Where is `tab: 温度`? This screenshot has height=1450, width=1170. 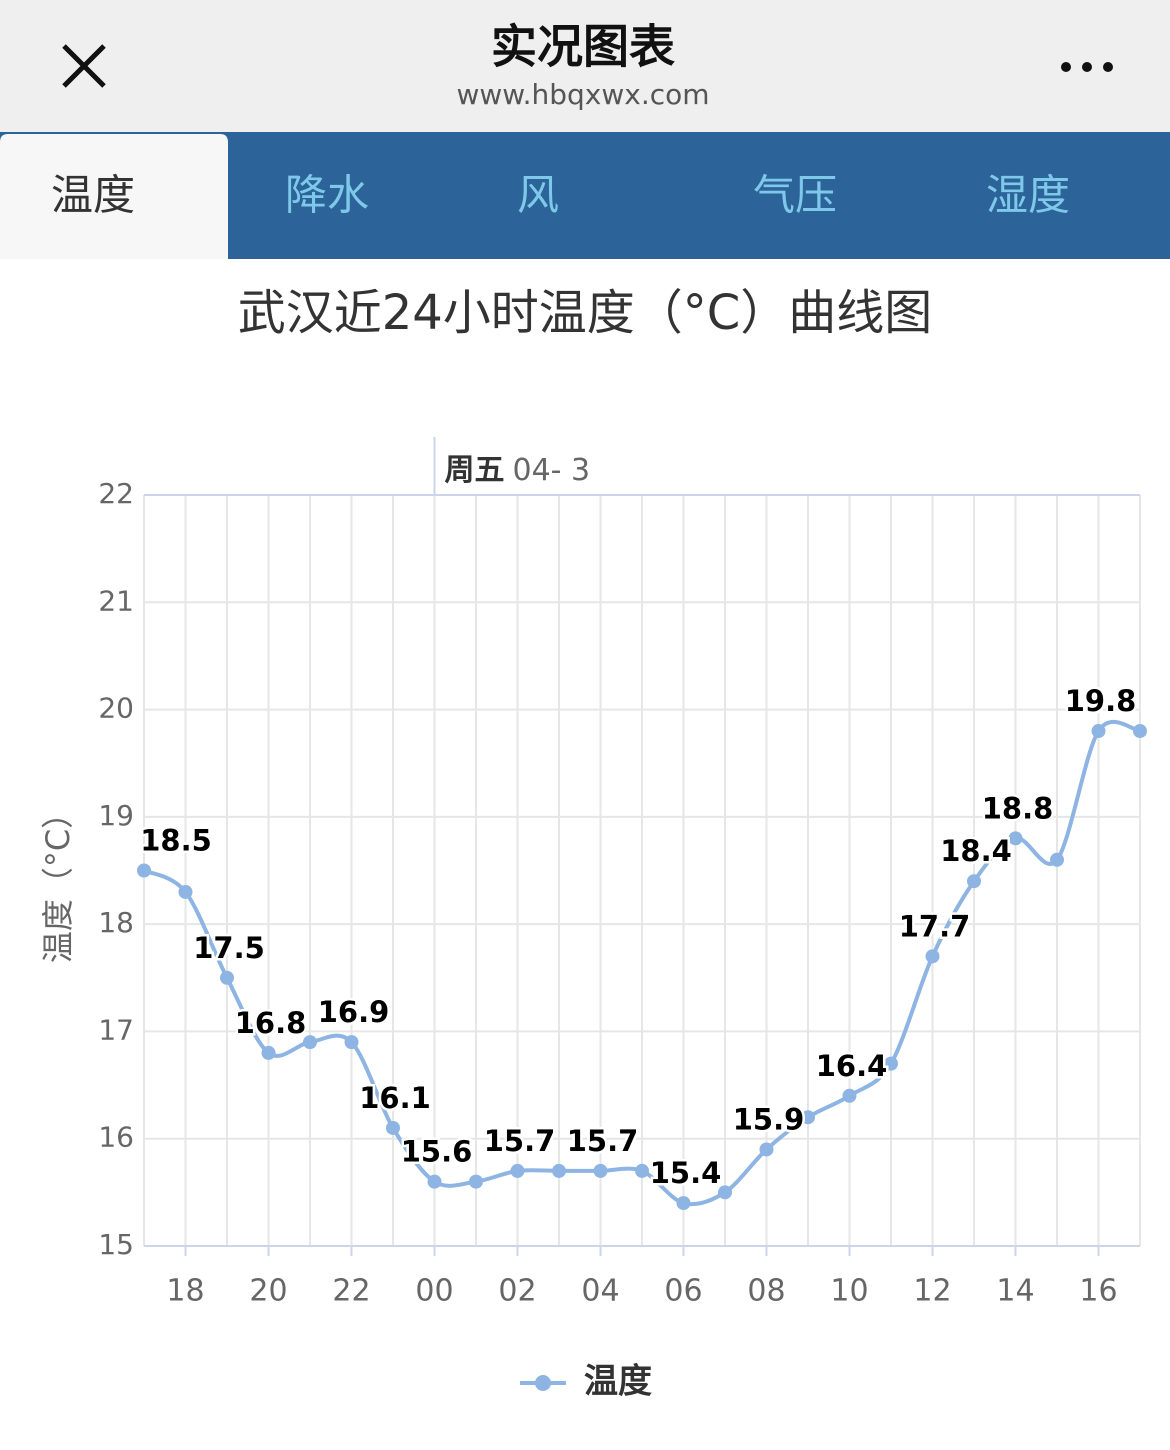
tab: 温度 is located at coordinates (93, 195).